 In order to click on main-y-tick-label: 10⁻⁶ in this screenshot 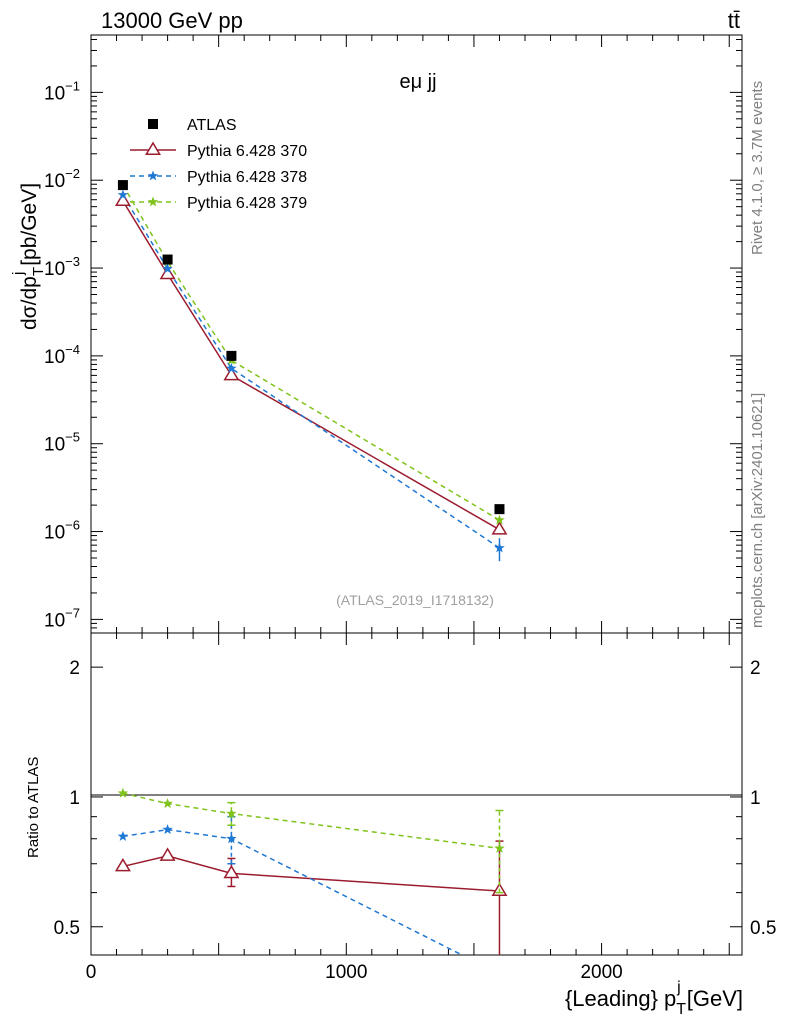, I will do `click(62, 531)`.